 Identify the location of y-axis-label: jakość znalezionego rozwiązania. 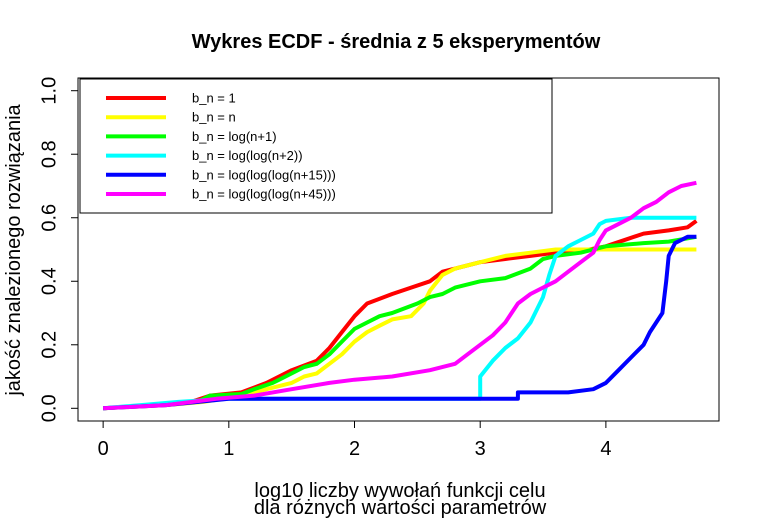
(14, 249).